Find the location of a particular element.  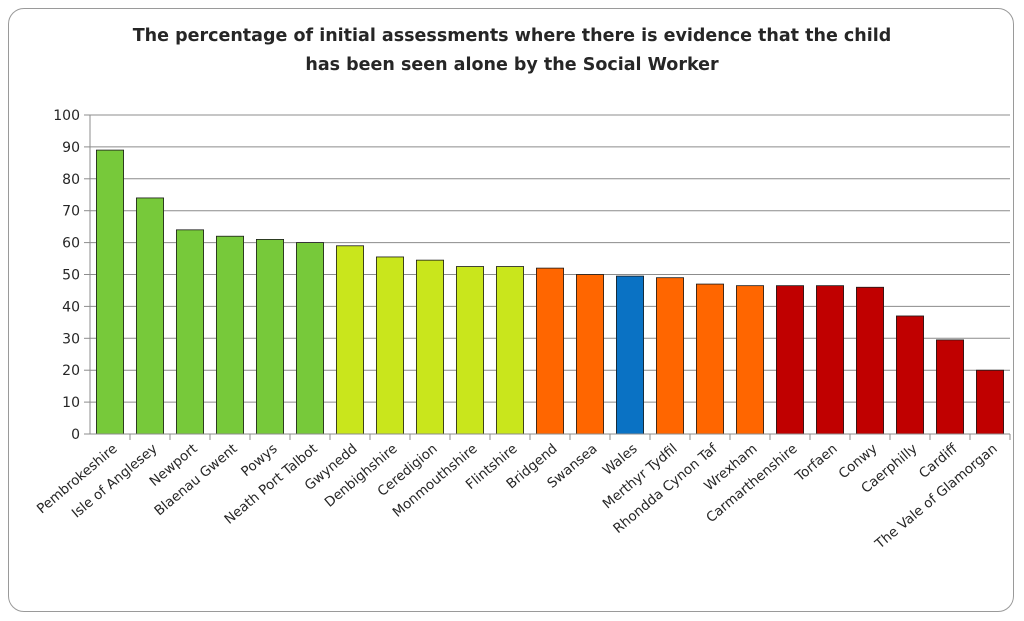

y-tick-label: 20 is located at coordinates (71, 371).